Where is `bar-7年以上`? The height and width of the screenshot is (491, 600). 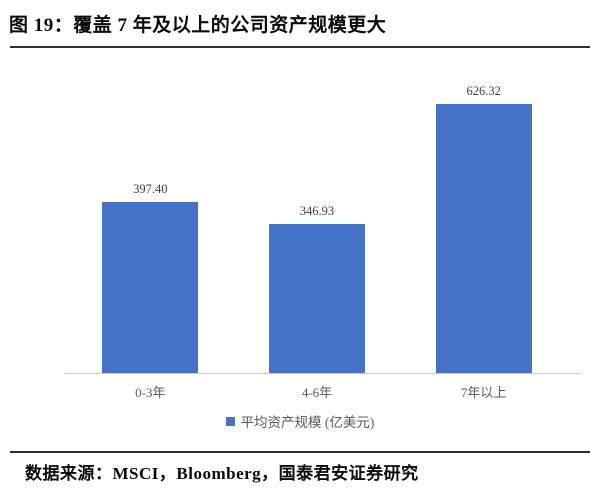
bar-7年以上 is located at coordinates (483, 238).